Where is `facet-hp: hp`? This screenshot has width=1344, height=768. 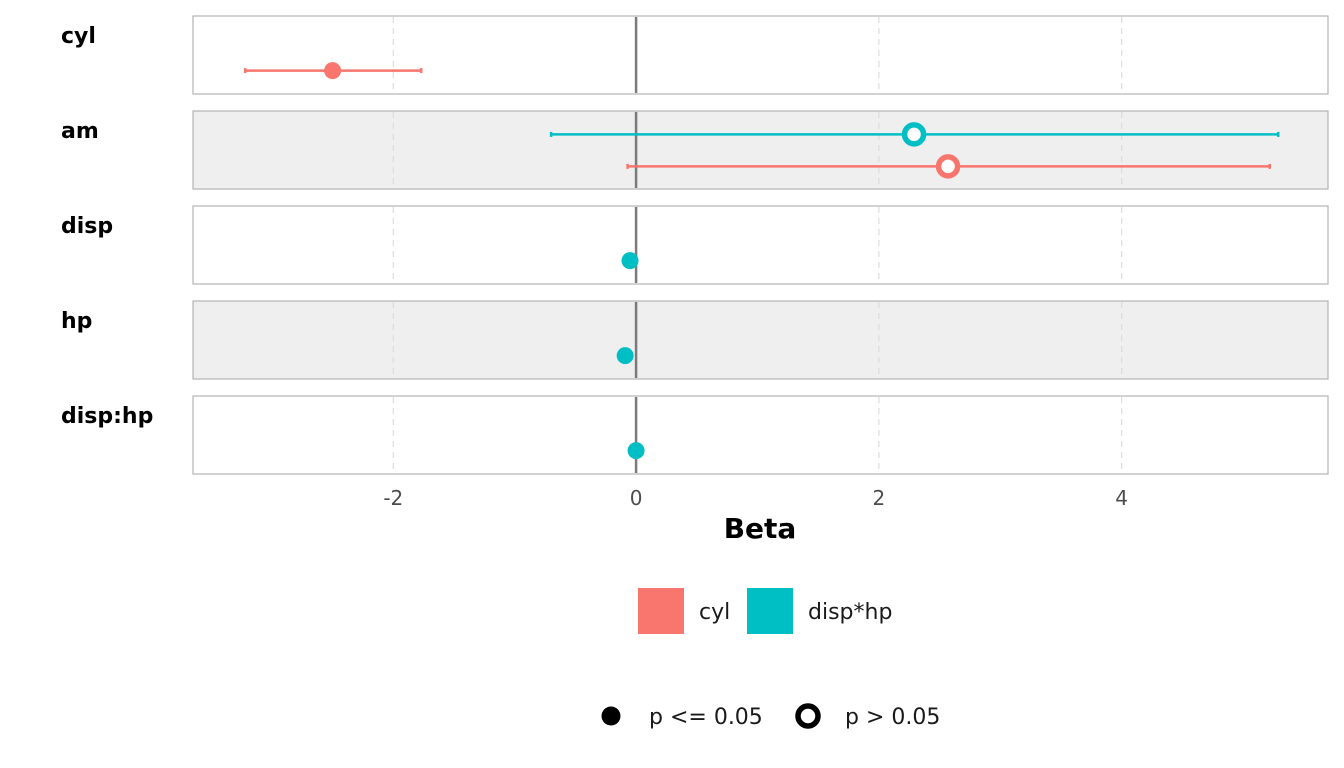 facet-hp: hp is located at coordinates (695, 340).